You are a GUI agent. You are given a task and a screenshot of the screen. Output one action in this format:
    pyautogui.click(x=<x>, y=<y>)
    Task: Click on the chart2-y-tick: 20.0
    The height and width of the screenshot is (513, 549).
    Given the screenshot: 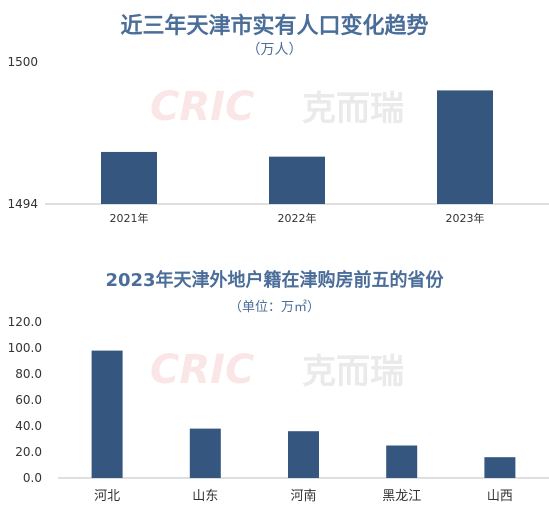 What is the action you would take?
    pyautogui.click(x=28, y=452)
    